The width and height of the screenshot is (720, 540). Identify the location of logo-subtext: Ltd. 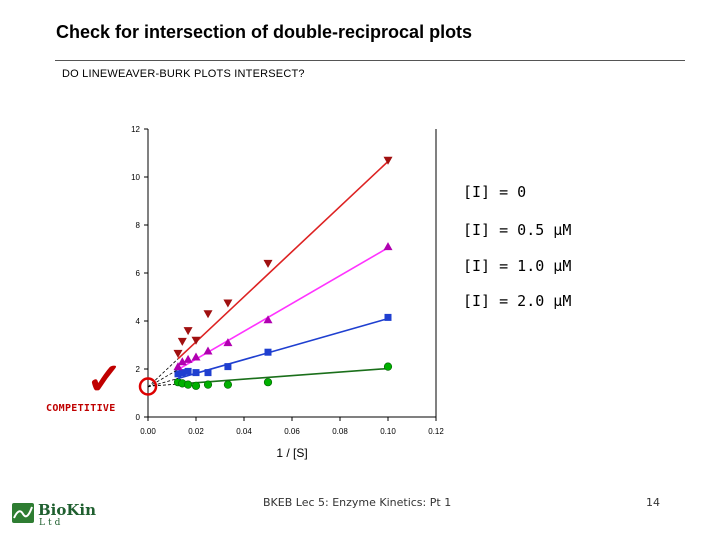
(51, 523).